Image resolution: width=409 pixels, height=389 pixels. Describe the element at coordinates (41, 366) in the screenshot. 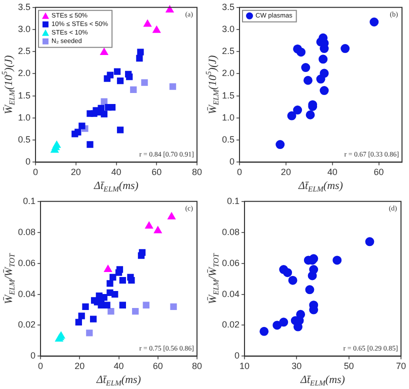

I see `x-tick-label: 0` at that location.